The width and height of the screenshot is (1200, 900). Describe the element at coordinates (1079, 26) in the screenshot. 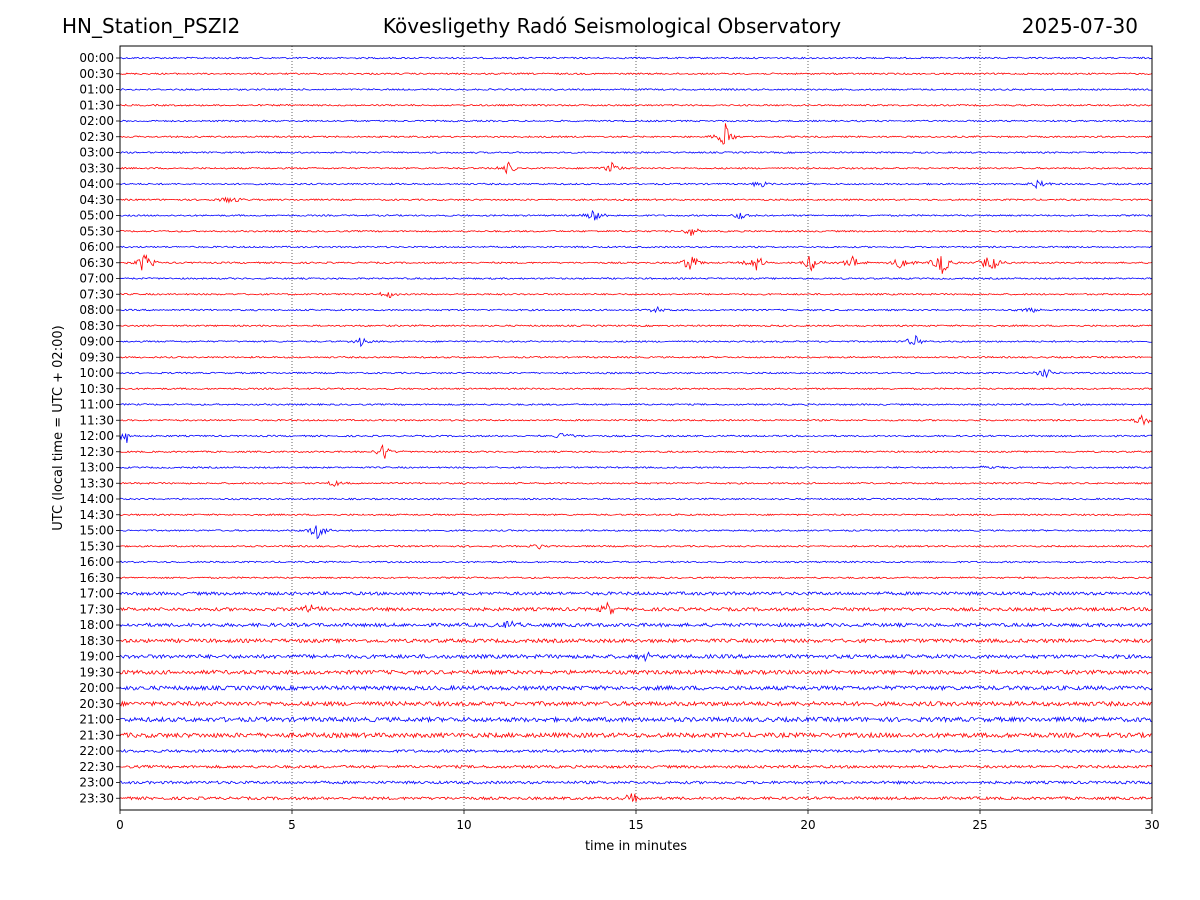

I see `plot-date: 2025-07-30` at that location.